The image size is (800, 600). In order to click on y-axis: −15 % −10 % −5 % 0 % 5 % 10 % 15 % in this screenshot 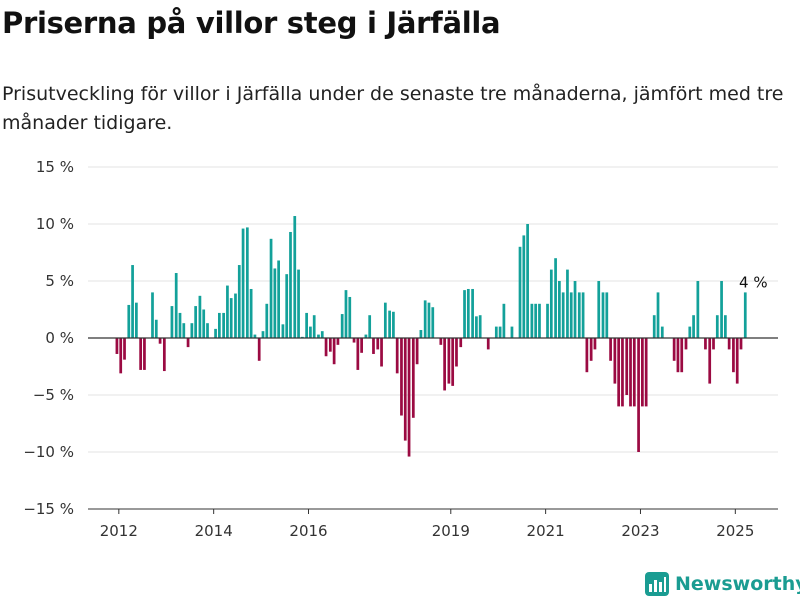, I will do `click(48, 338)`.